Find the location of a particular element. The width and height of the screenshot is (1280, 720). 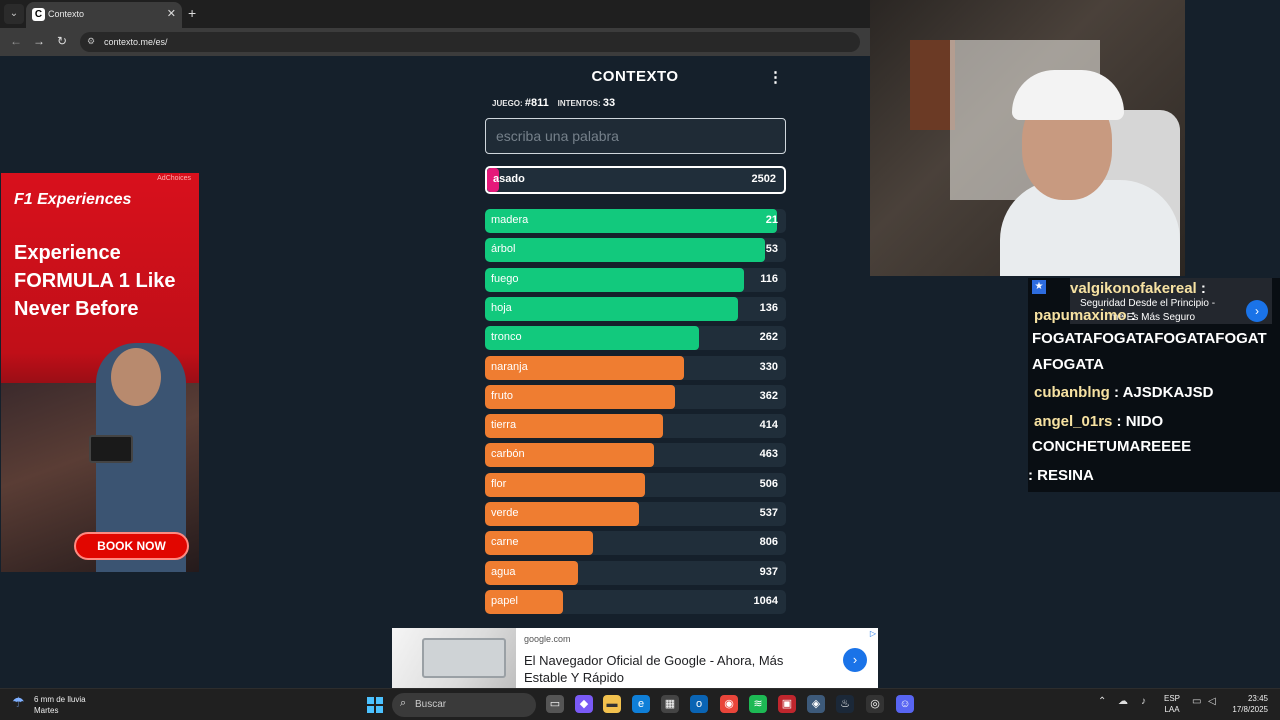

chat-username: papumaximo is located at coordinates (1080, 315).